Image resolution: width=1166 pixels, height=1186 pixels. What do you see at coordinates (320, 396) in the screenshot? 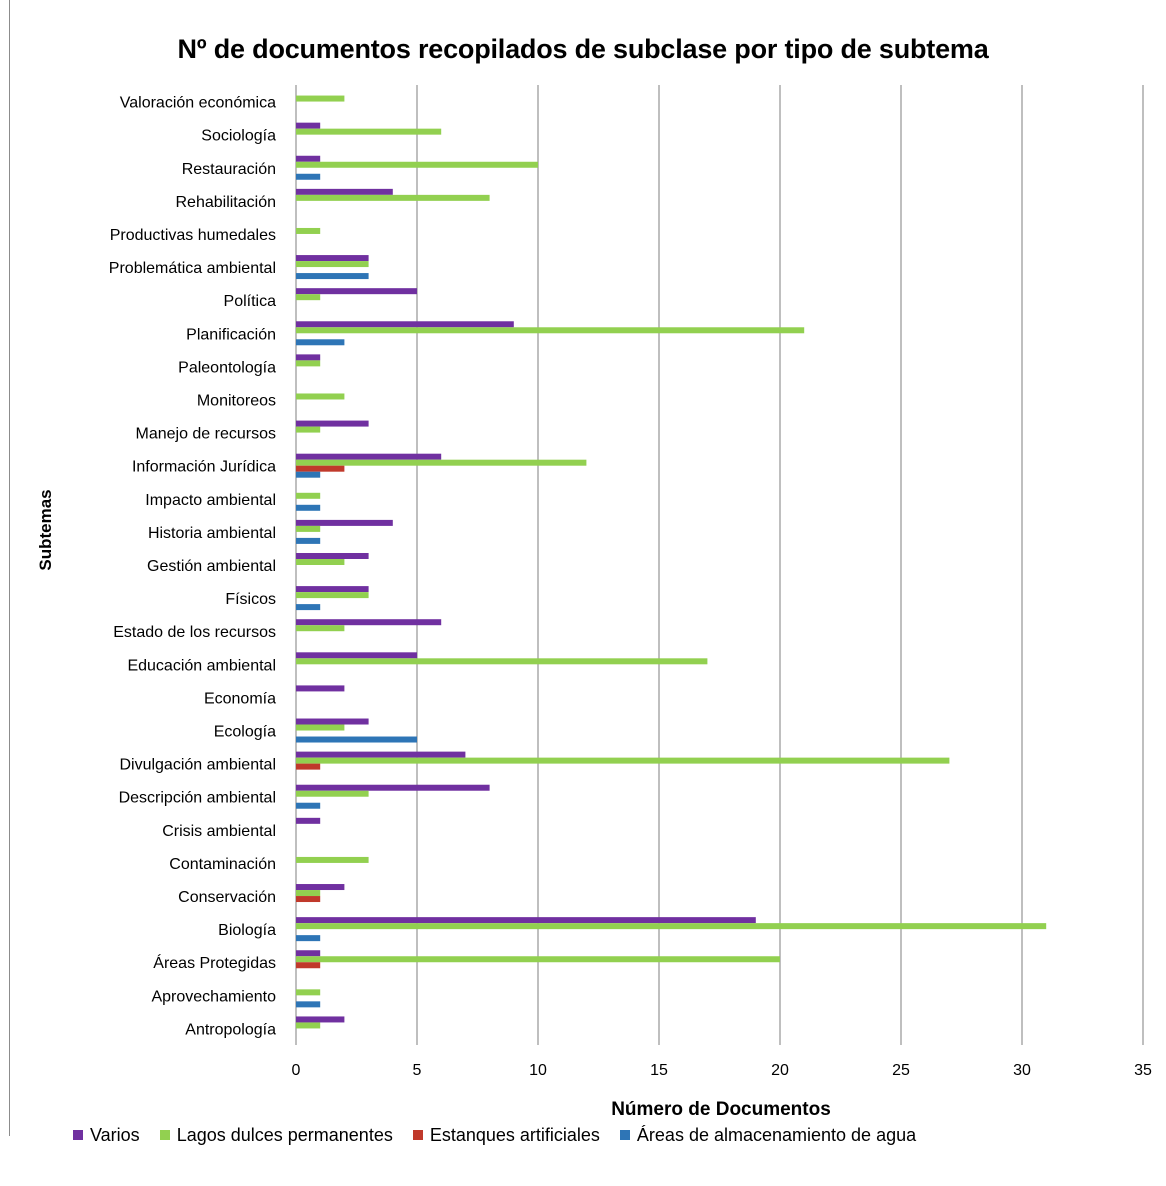
I see `bar-lagos-dulces-permanentes-monitoreos` at bounding box center [320, 396].